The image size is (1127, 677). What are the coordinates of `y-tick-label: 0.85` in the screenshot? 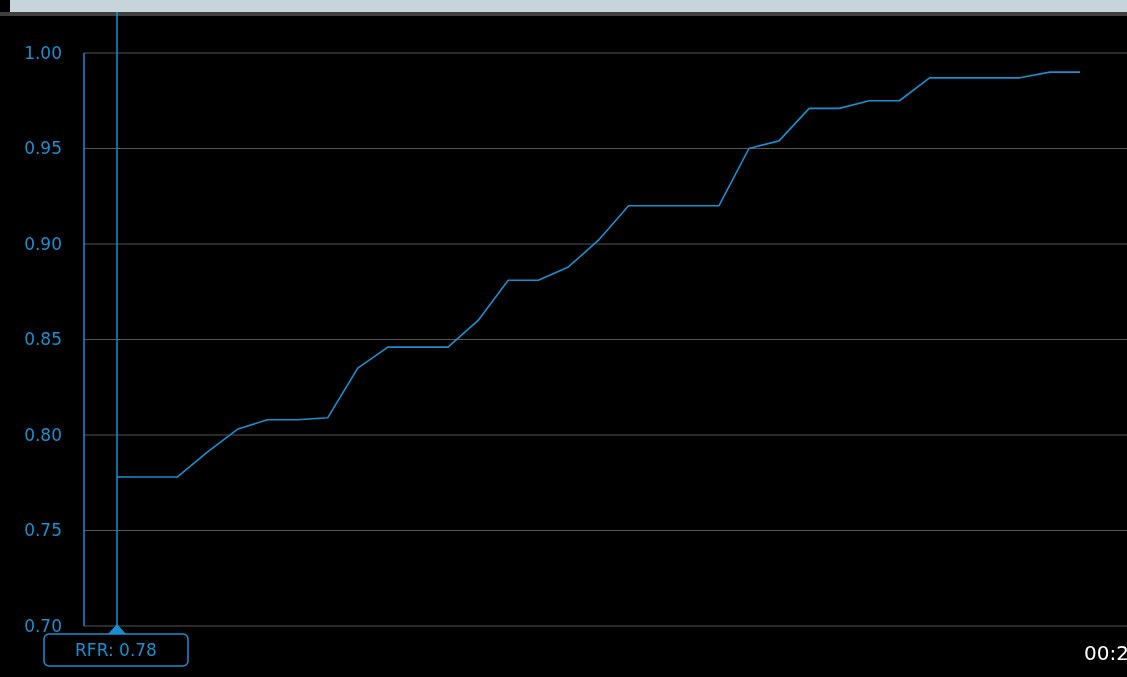 It's located at (43, 339).